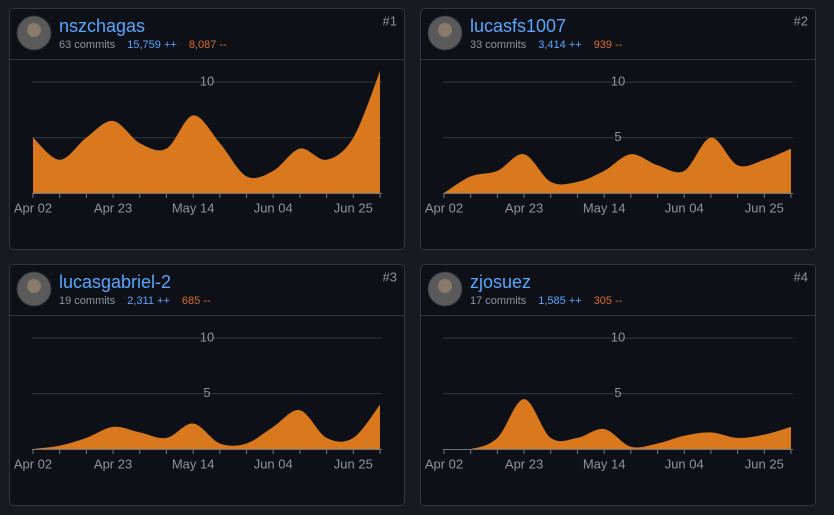 The height and width of the screenshot is (515, 834). I want to click on rank: #3, so click(390, 276).